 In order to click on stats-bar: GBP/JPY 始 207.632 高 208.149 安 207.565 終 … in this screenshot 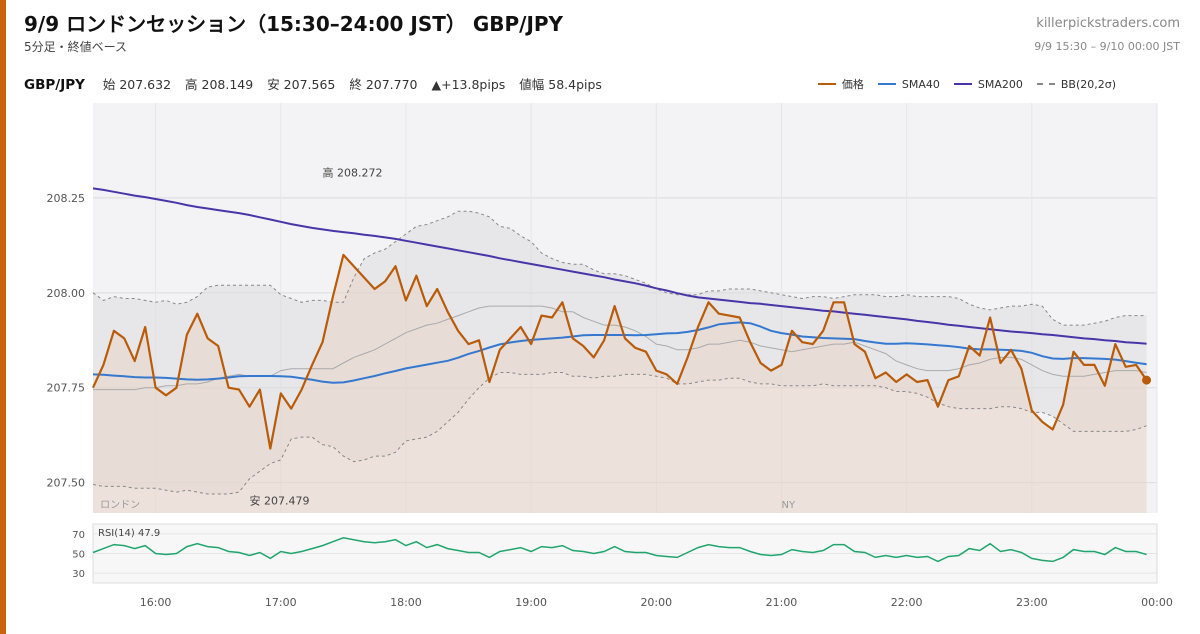, I will do `click(318, 83)`.